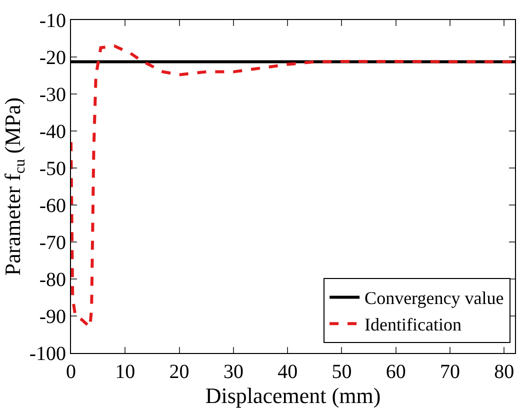 Image resolution: width=526 pixels, height=410 pixels. Describe the element at coordinates (293, 395) in the screenshot. I see `x-axis-title: Displacement (mm)` at that location.